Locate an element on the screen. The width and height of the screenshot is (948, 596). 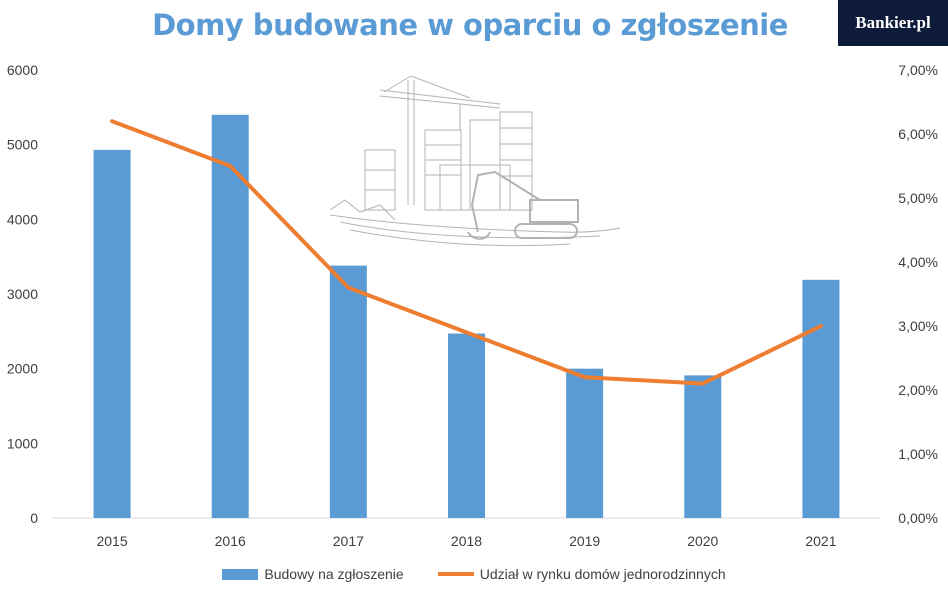
bar-2018 is located at coordinates (466, 425).